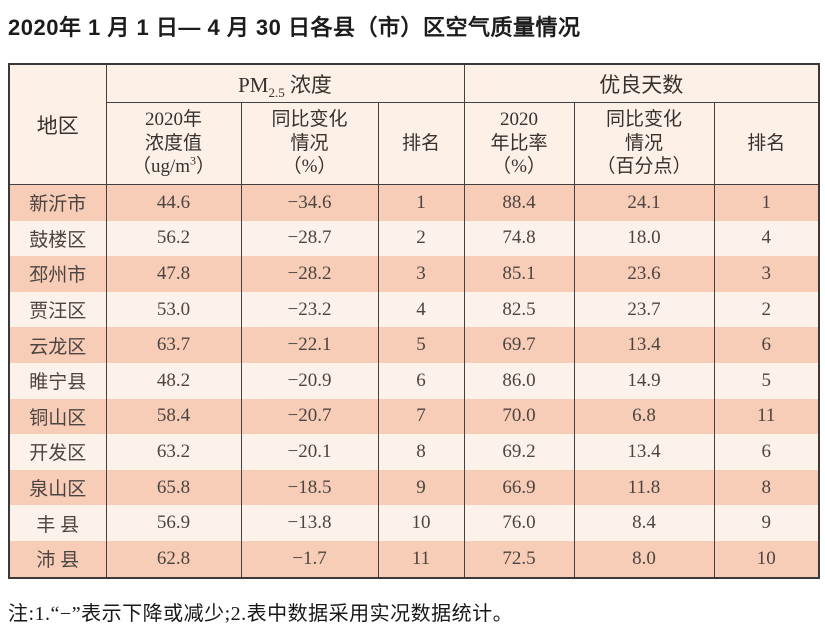 The width and height of the screenshot is (825, 630). Describe the element at coordinates (519, 452) in the screenshot. I see `cell-gd-ratio: 69.2` at that location.